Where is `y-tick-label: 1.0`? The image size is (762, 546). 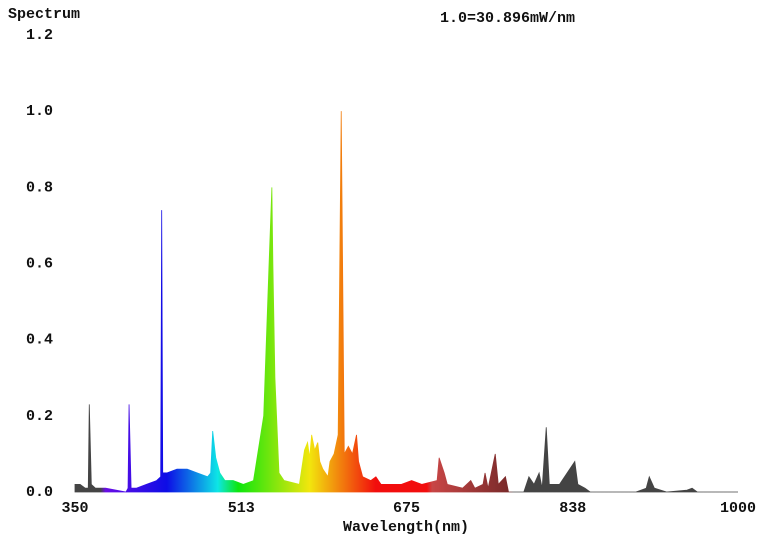
y-tick-label: 1.0 is located at coordinates (39, 111).